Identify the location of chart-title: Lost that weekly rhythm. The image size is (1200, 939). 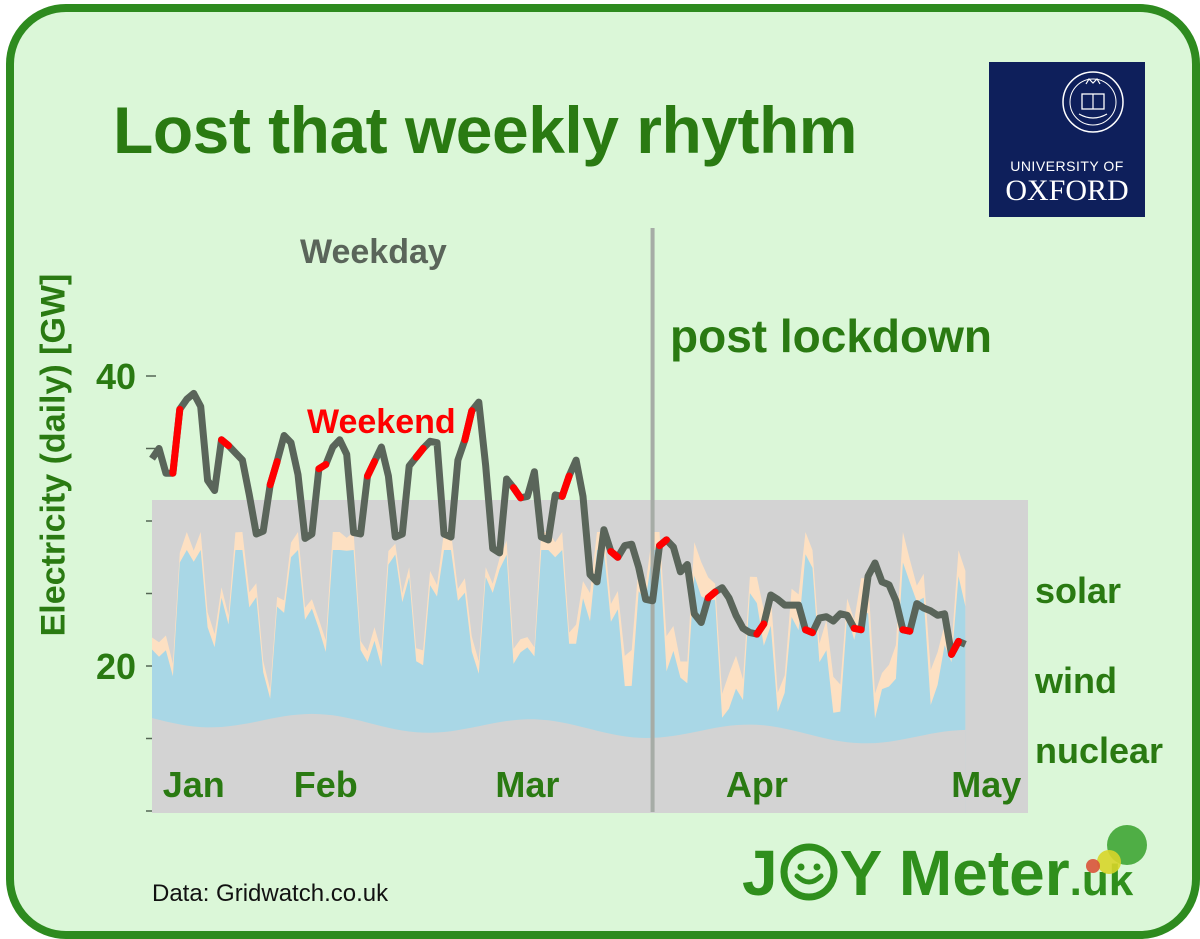
(485, 130).